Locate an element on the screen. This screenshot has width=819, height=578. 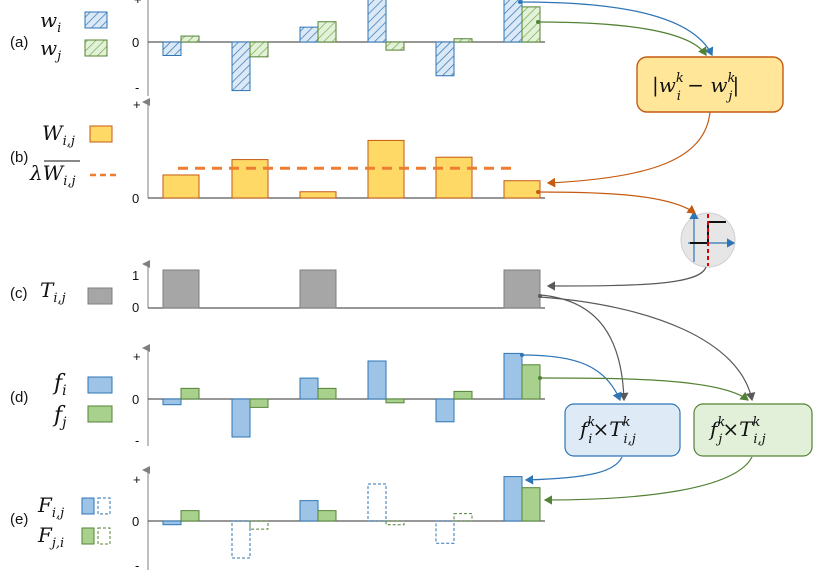
panel-d-tick-minus: - is located at coordinates (137, 440).